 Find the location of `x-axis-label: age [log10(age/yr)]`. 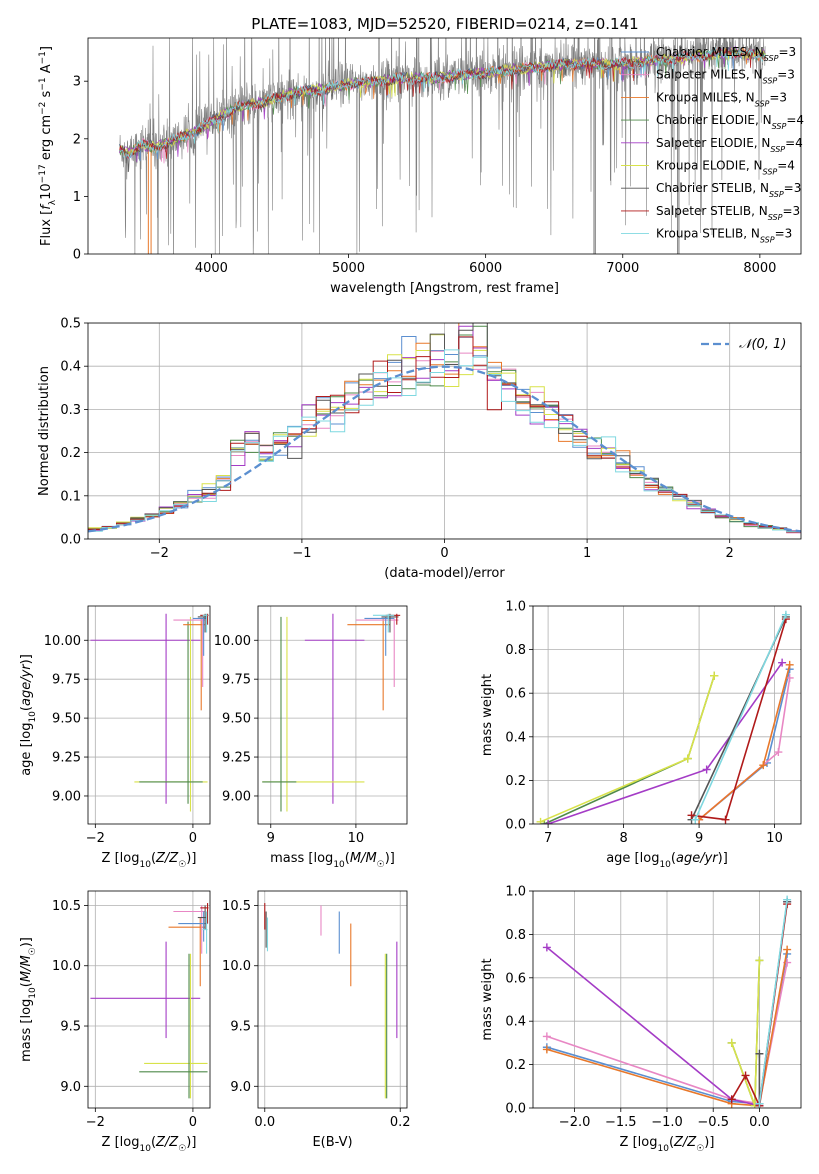

x-axis-label: age [log10(age/yr)] is located at coordinates (667, 860).